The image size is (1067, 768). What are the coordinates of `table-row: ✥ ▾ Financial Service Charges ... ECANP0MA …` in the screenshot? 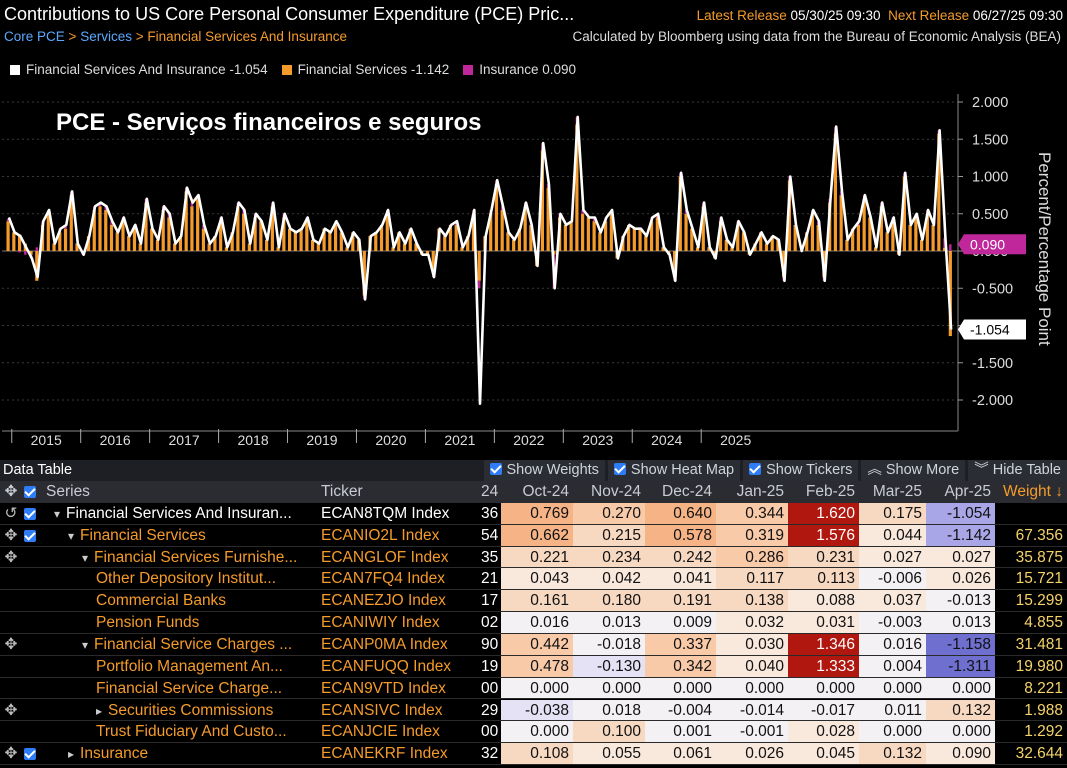 It's located at (533, 644).